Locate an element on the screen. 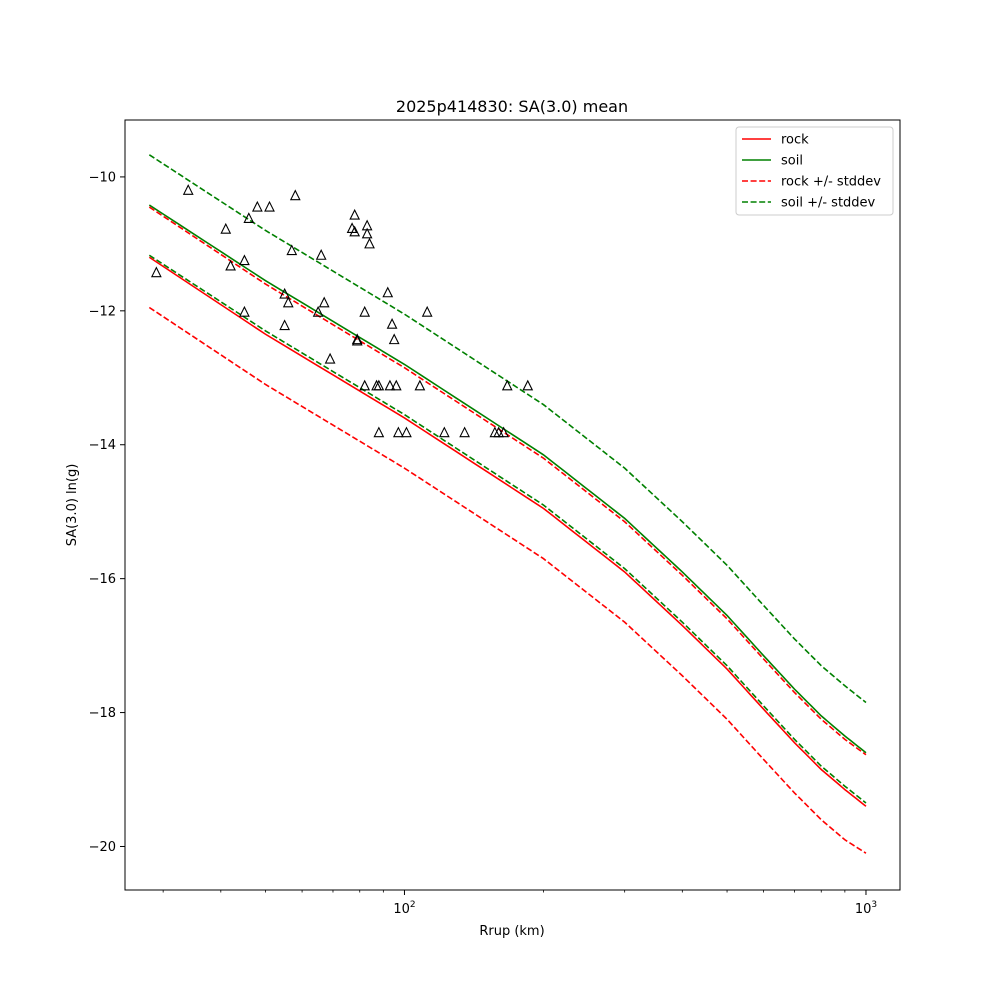  y-tick-label-0: −10 is located at coordinates (102, 177).